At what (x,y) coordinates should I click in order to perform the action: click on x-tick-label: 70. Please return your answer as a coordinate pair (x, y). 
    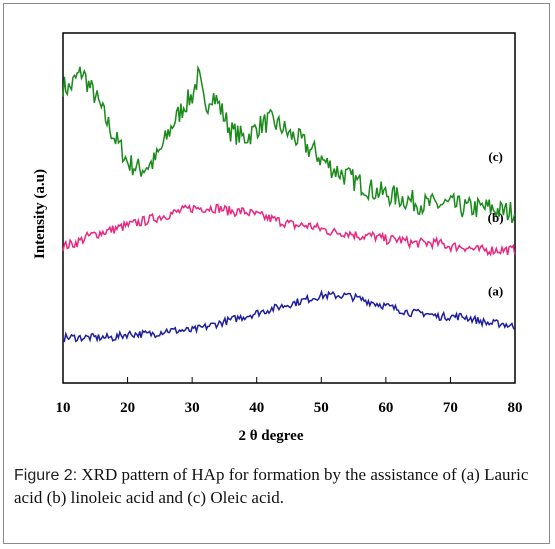
    Looking at the image, I should click on (450, 408).